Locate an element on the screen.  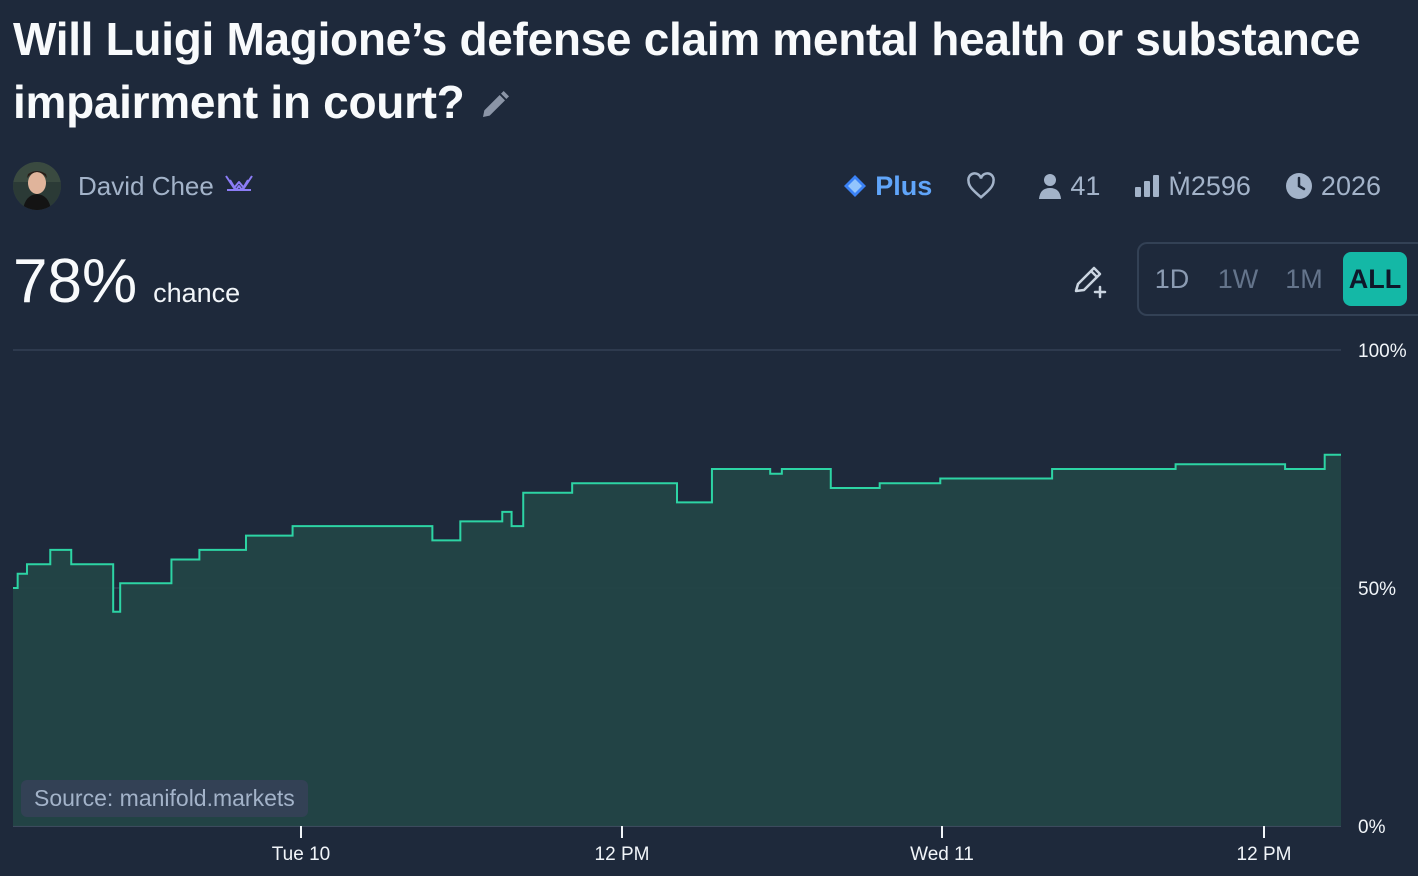
range-1m-button: 1M is located at coordinates (1304, 279).